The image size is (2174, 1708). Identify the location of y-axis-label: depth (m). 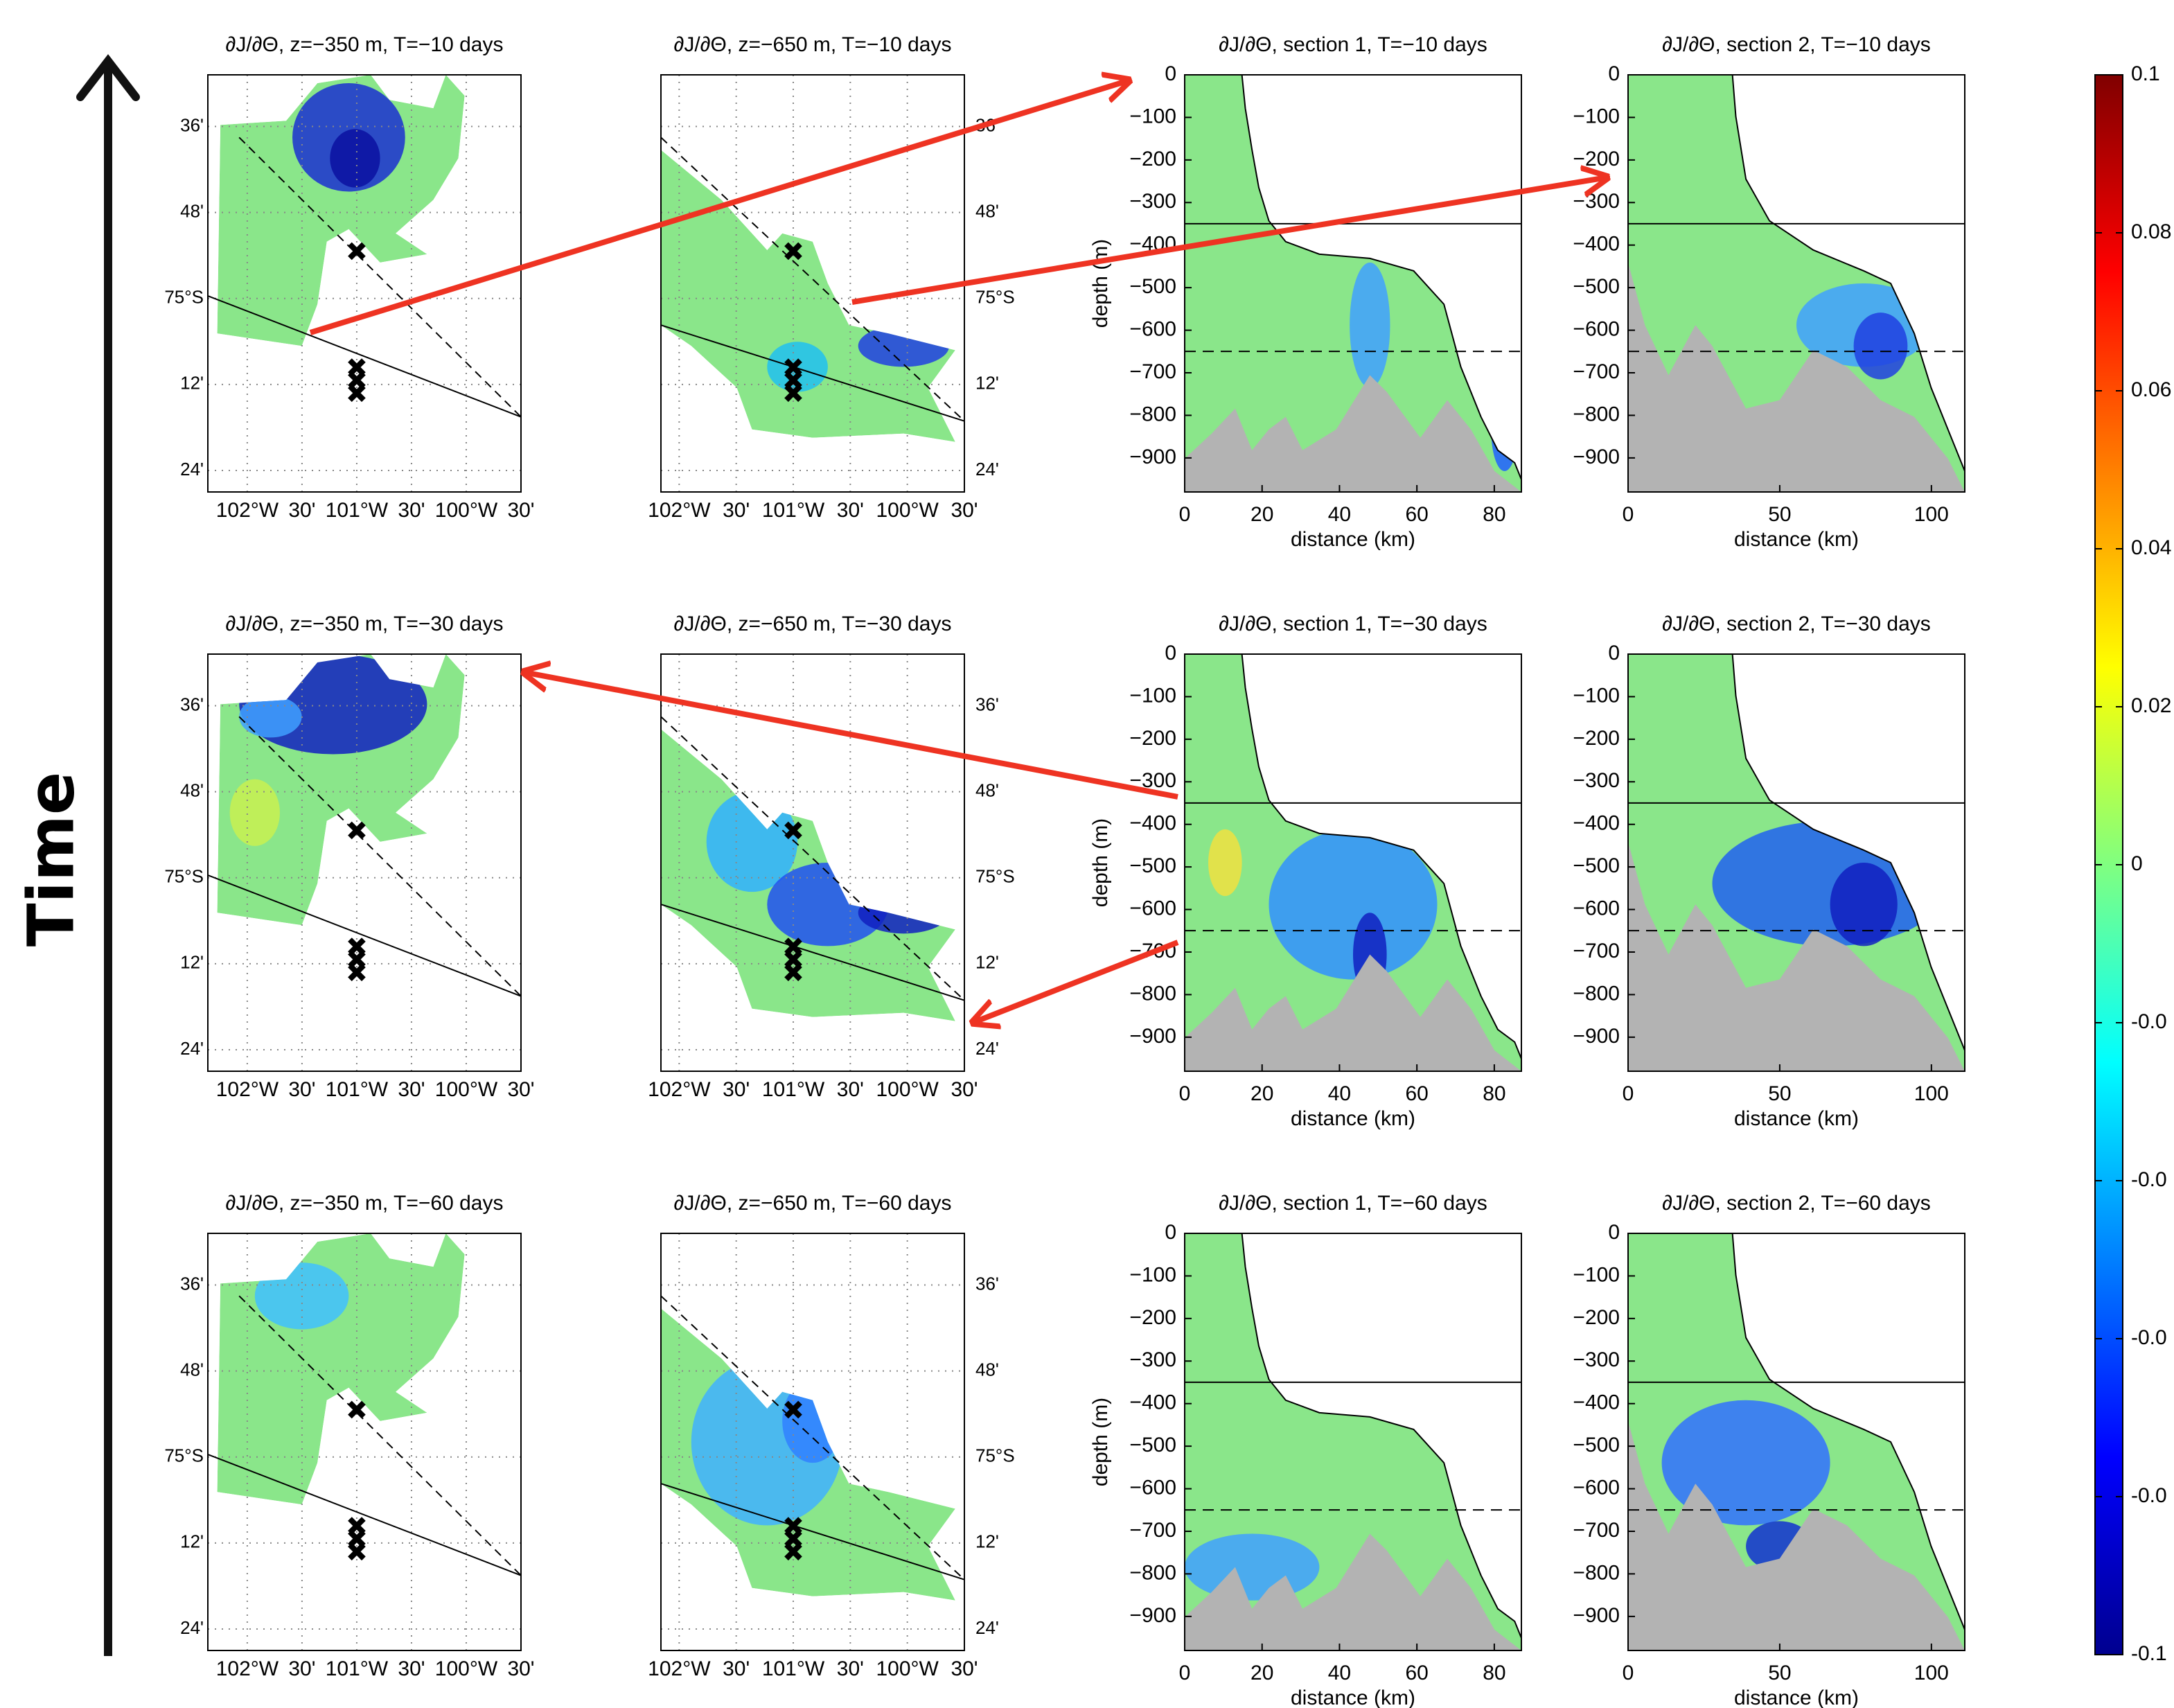
(1100, 284).